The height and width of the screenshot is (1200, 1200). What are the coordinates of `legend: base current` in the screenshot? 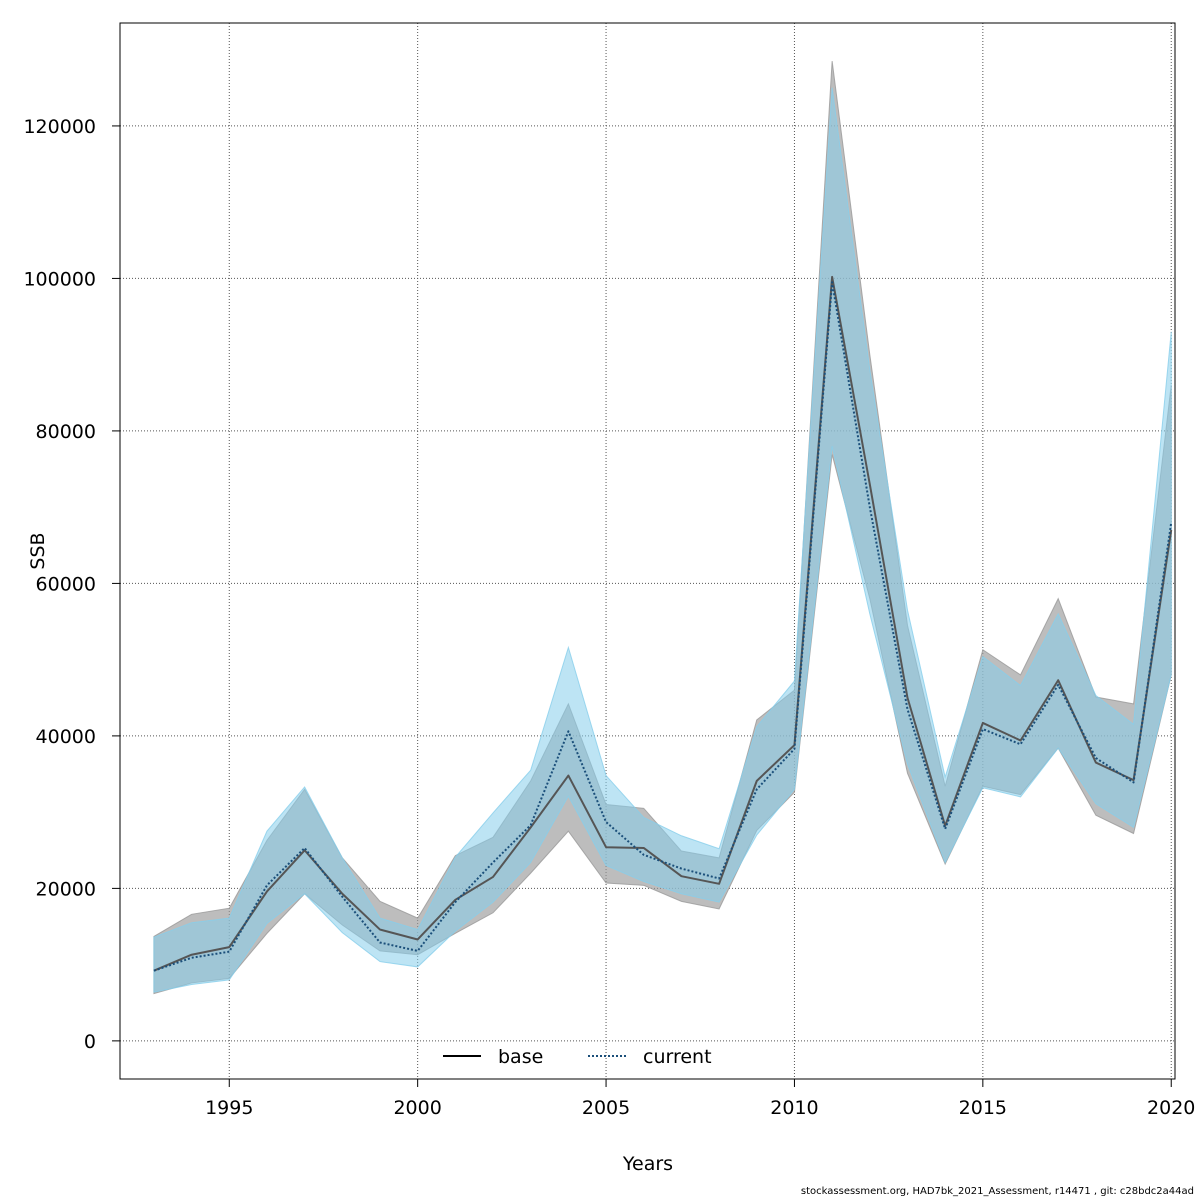 It's located at (577, 1057).